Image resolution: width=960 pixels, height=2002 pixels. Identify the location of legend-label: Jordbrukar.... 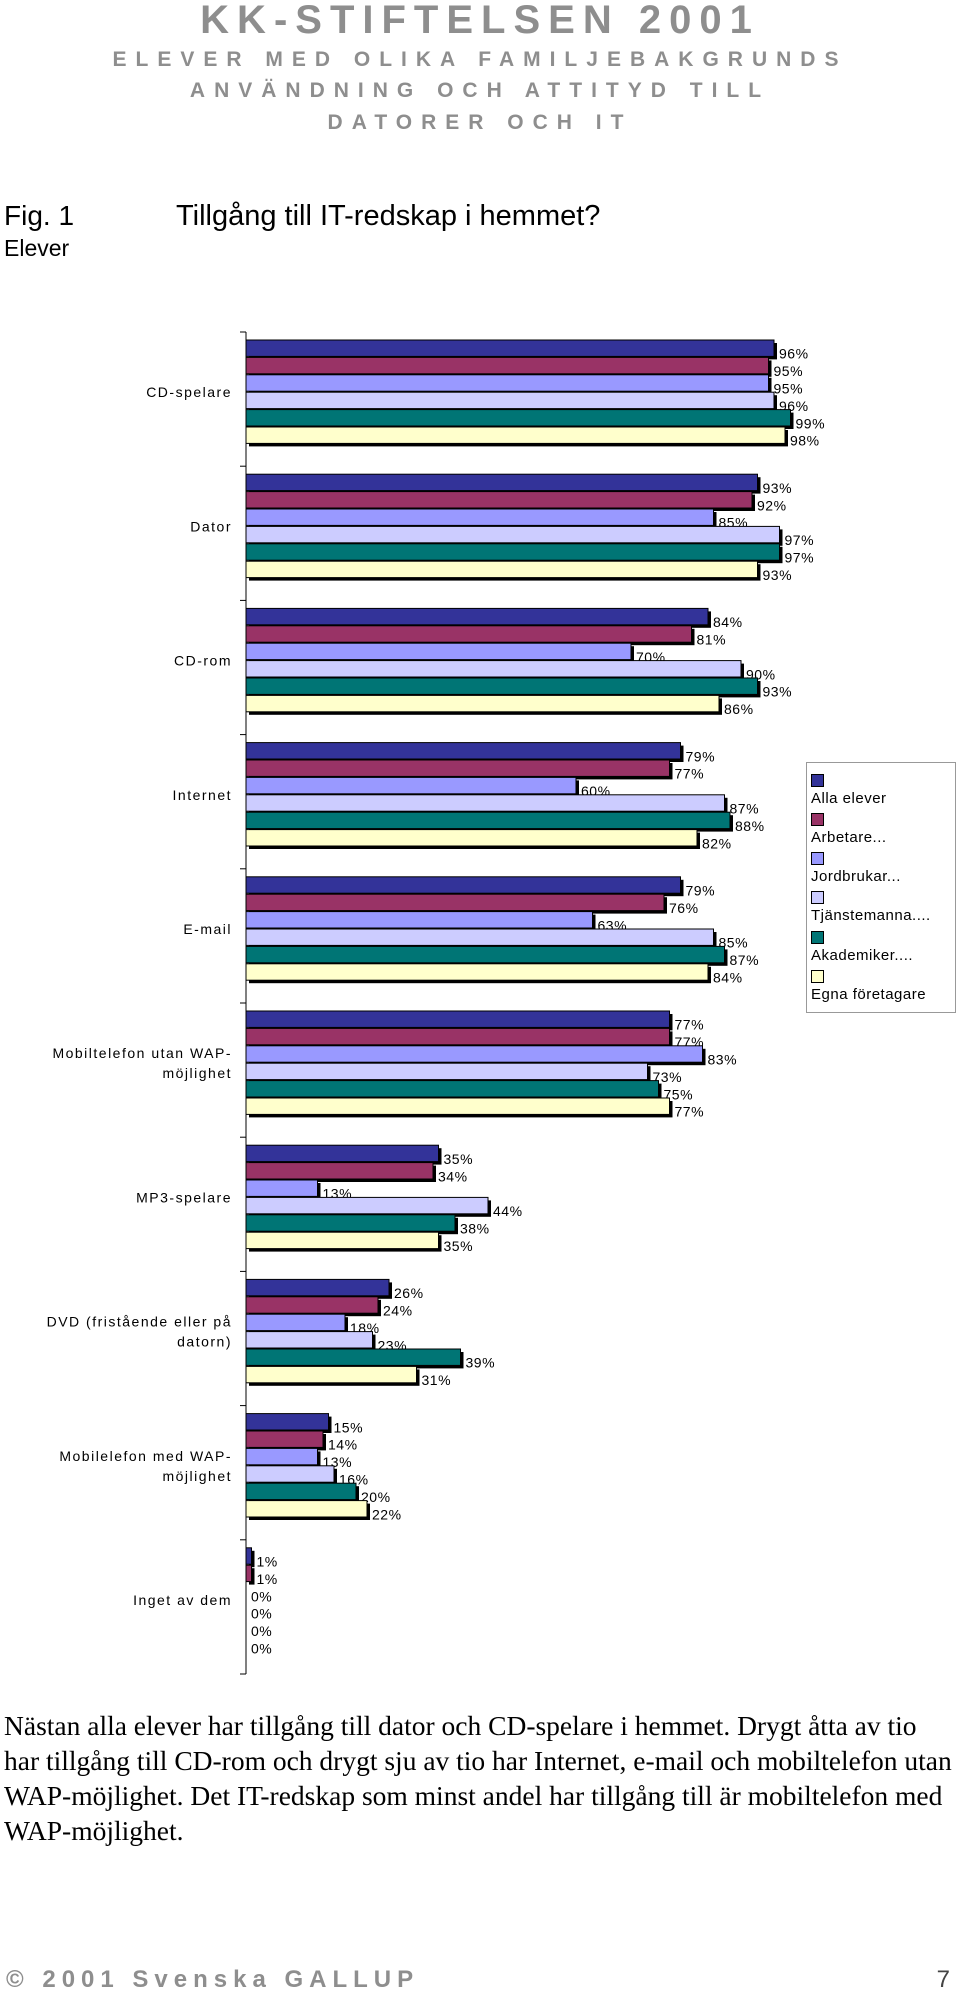
(856, 876).